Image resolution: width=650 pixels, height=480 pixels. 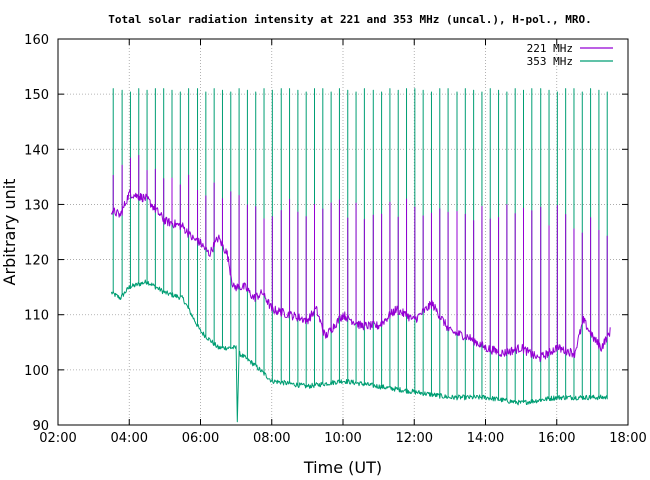 What do you see at coordinates (550, 48) in the screenshot?
I see `legend-label: 221 MHz` at bounding box center [550, 48].